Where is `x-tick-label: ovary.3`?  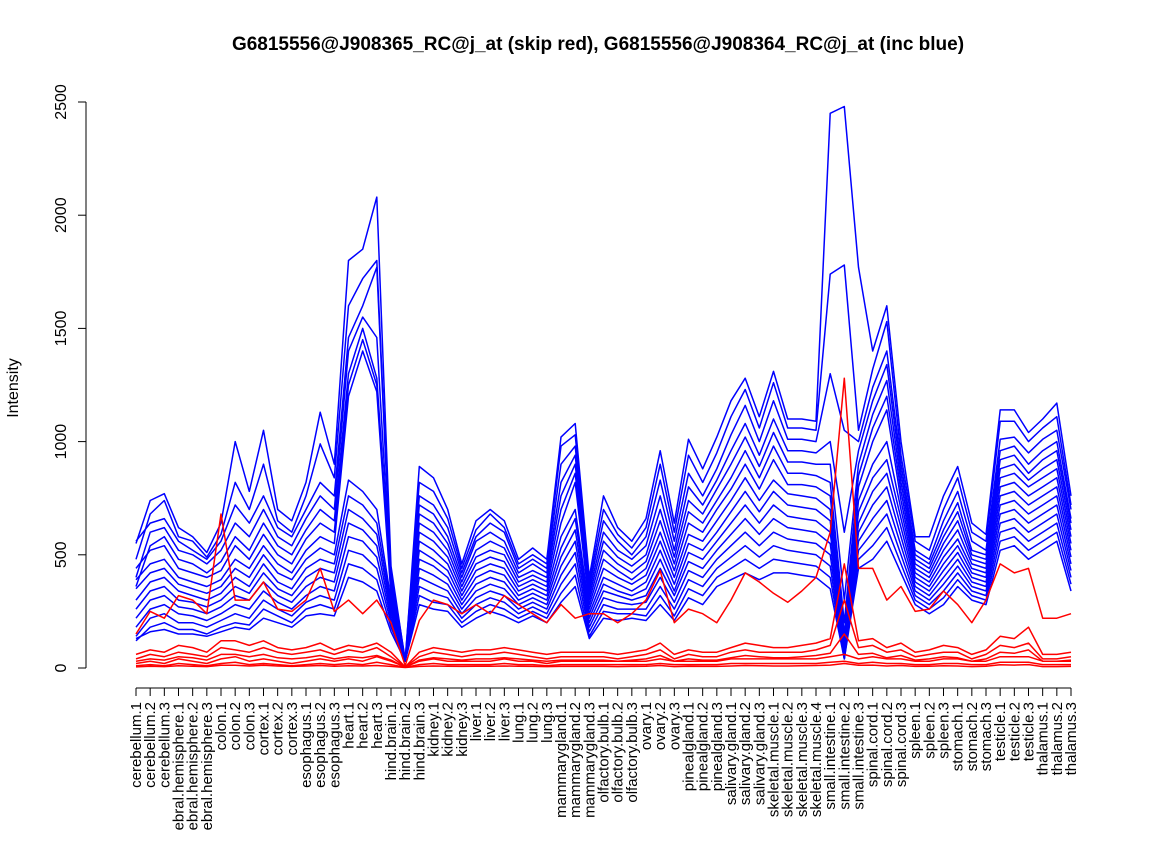 x-tick-label: ovary.3 is located at coordinates (674, 726).